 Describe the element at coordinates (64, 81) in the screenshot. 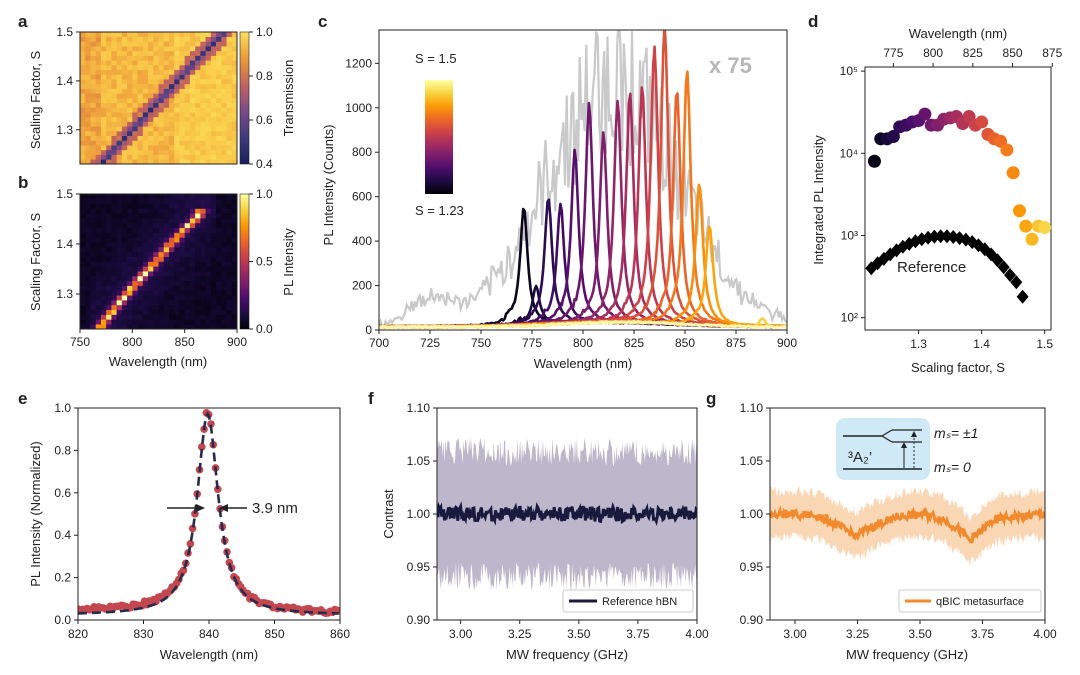

I see `panel-a-ytick-label: 1.4` at that location.